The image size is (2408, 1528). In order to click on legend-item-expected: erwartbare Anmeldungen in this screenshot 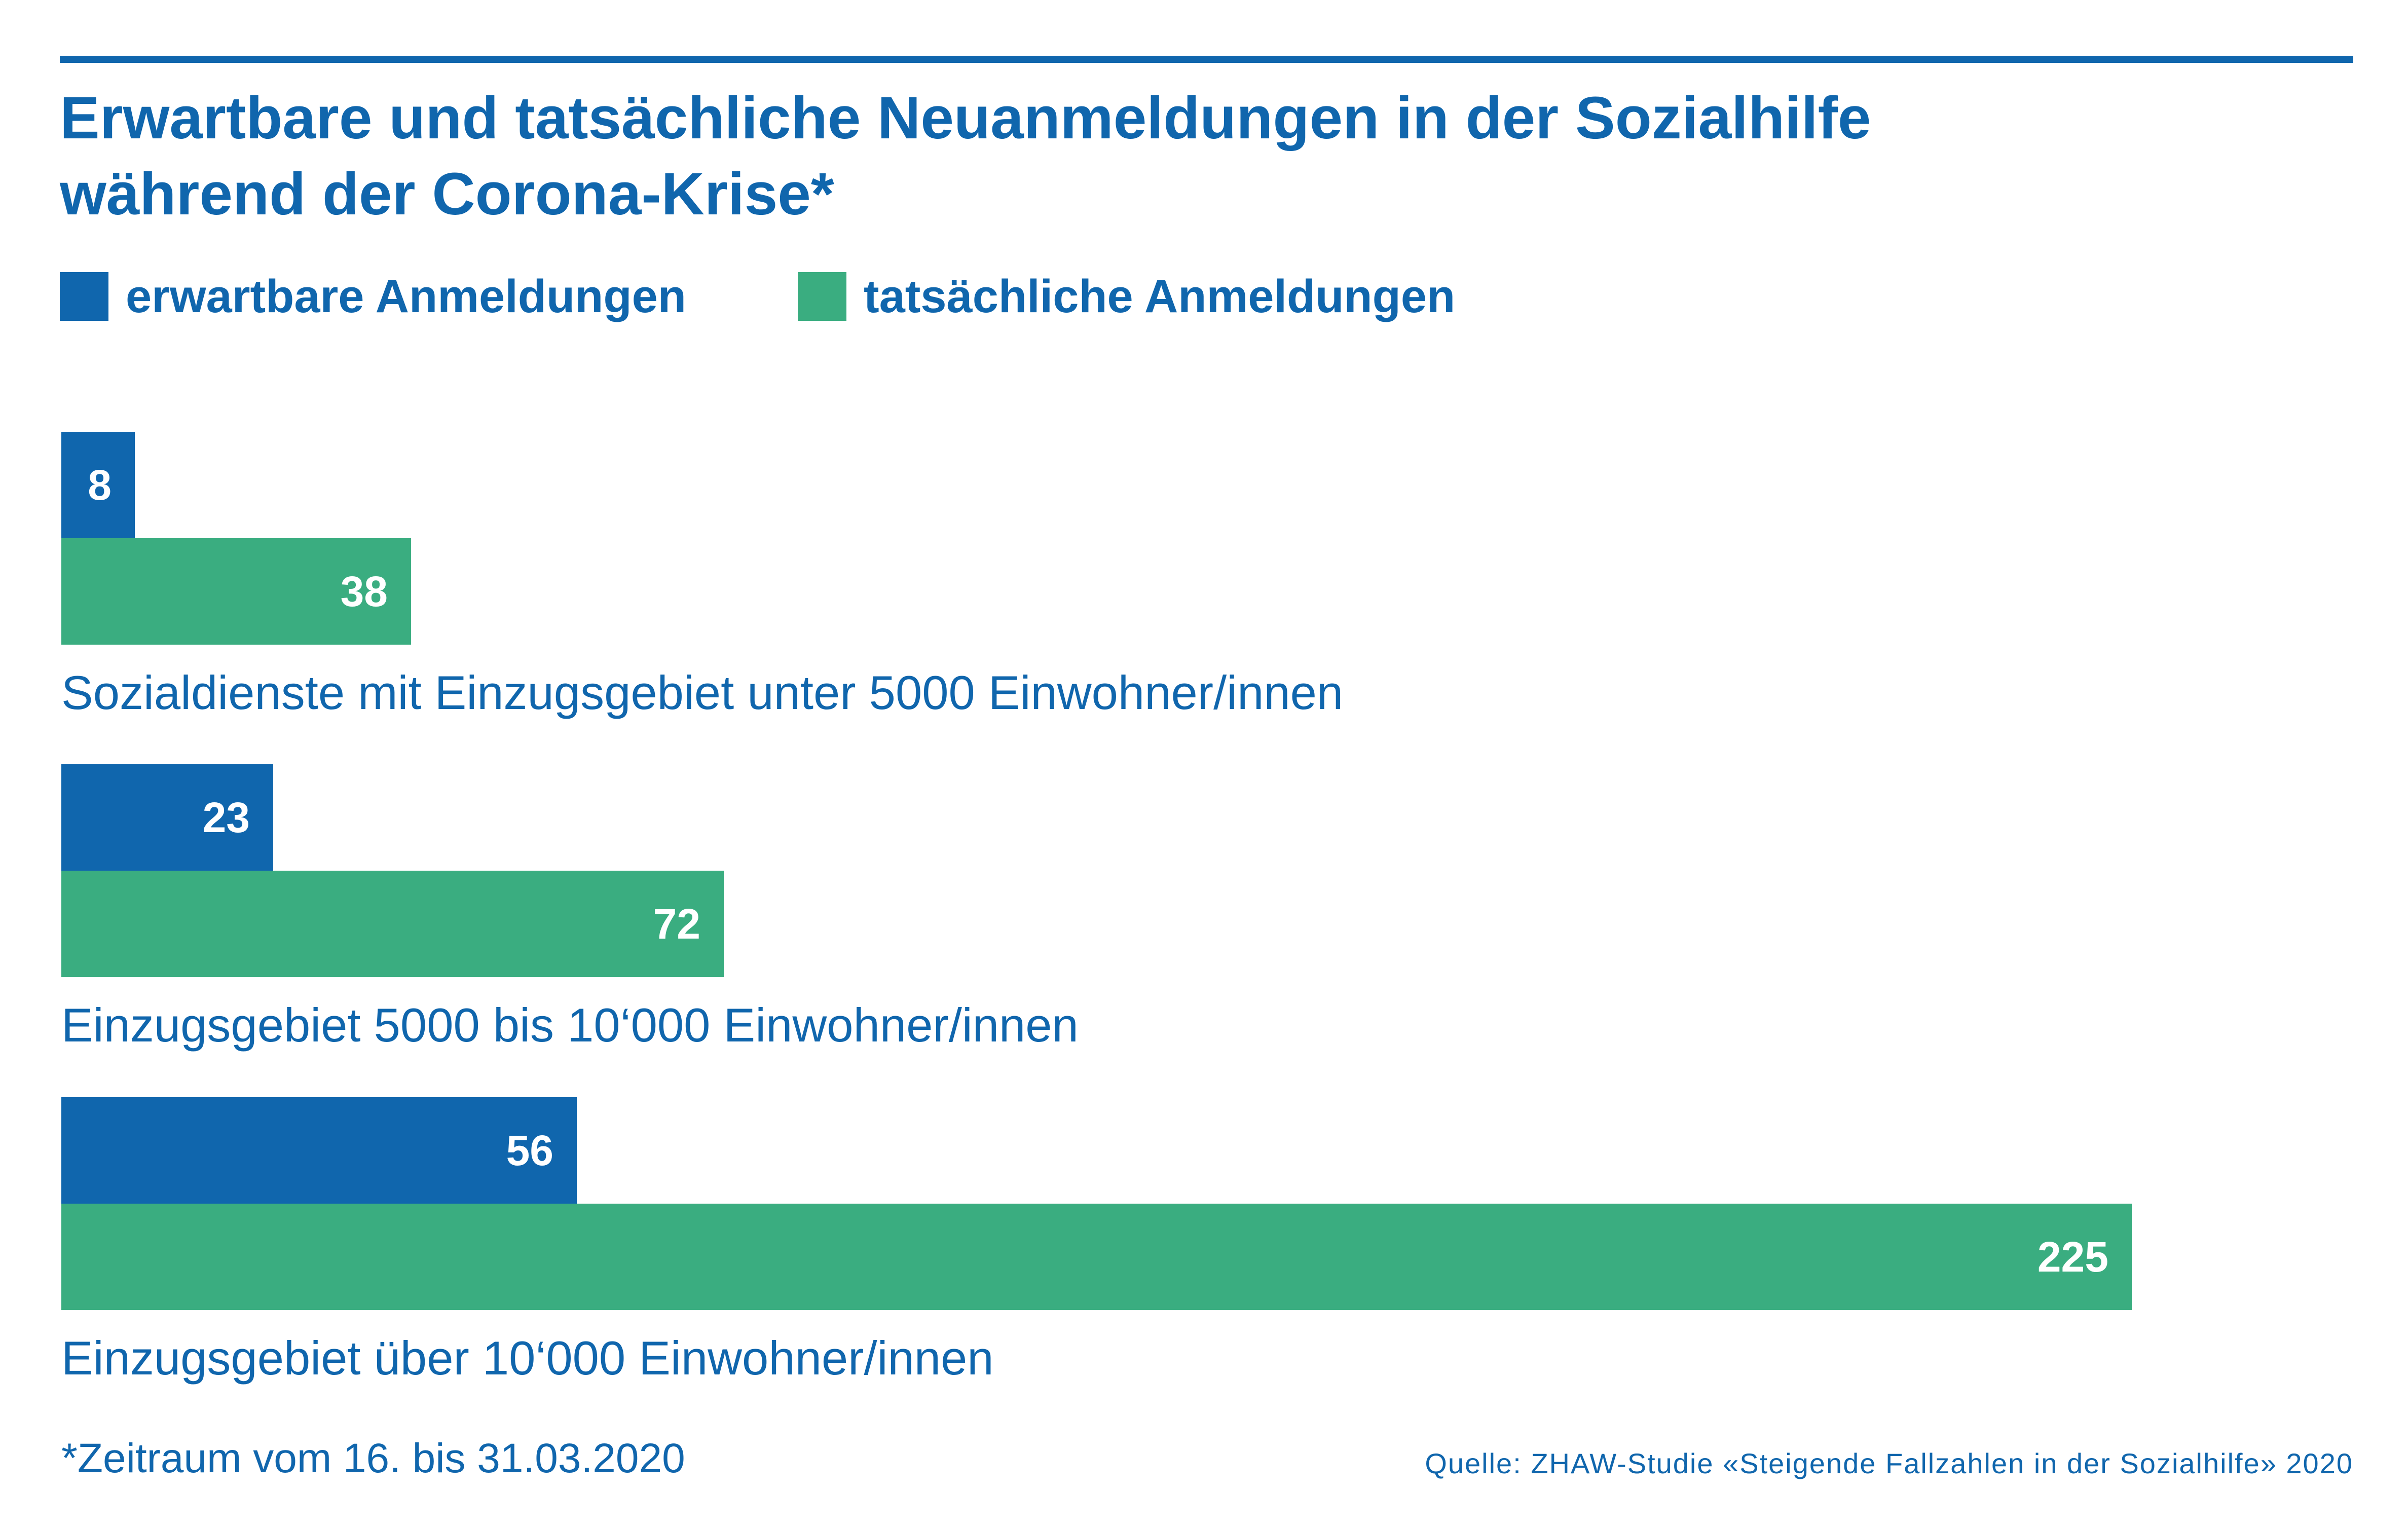, I will do `click(373, 296)`.